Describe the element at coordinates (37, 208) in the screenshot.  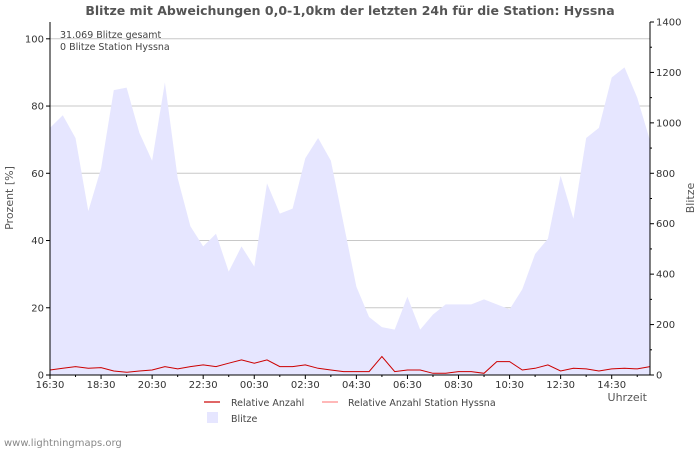
I see `y-axis-left-ticks: 0 20 40 60 80 100` at that location.